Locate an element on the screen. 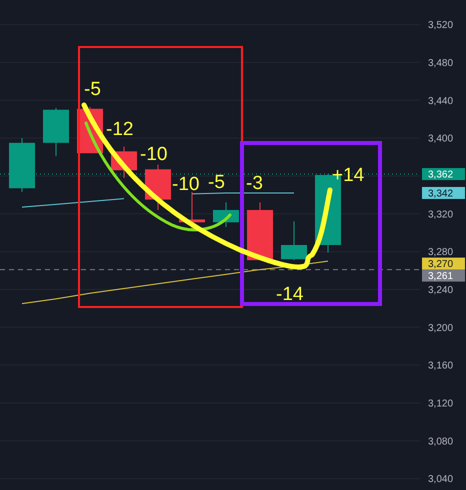  y-tick-label: 3,480 is located at coordinates (441, 63).